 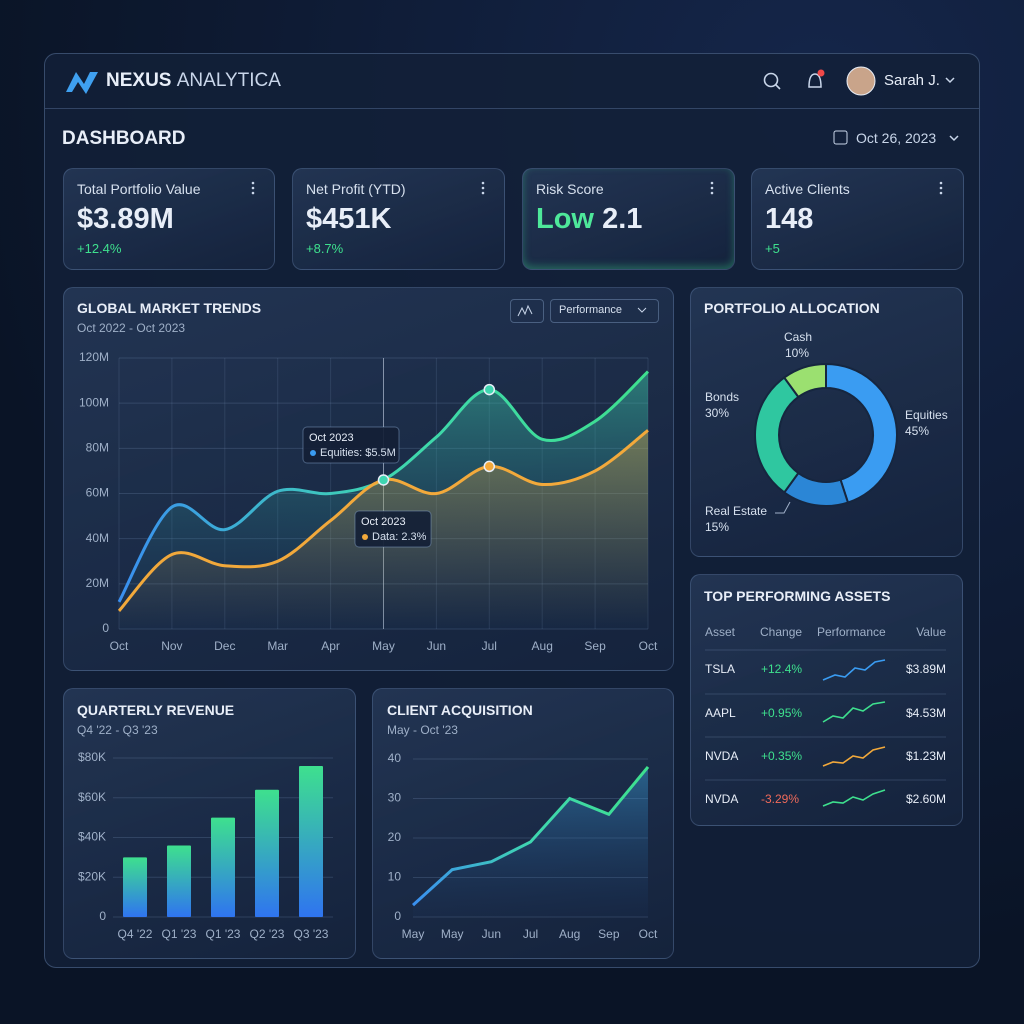 I want to click on dropdown, so click(x=604, y=311).